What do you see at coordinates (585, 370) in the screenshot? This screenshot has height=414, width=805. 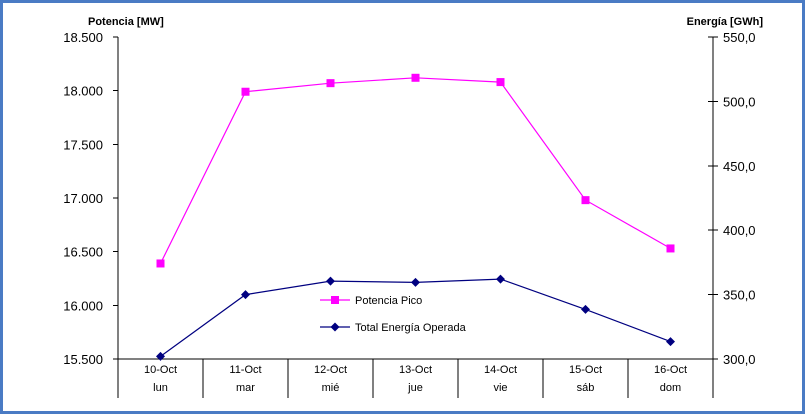 I see `category-date-label: 15-Oct` at bounding box center [585, 370].